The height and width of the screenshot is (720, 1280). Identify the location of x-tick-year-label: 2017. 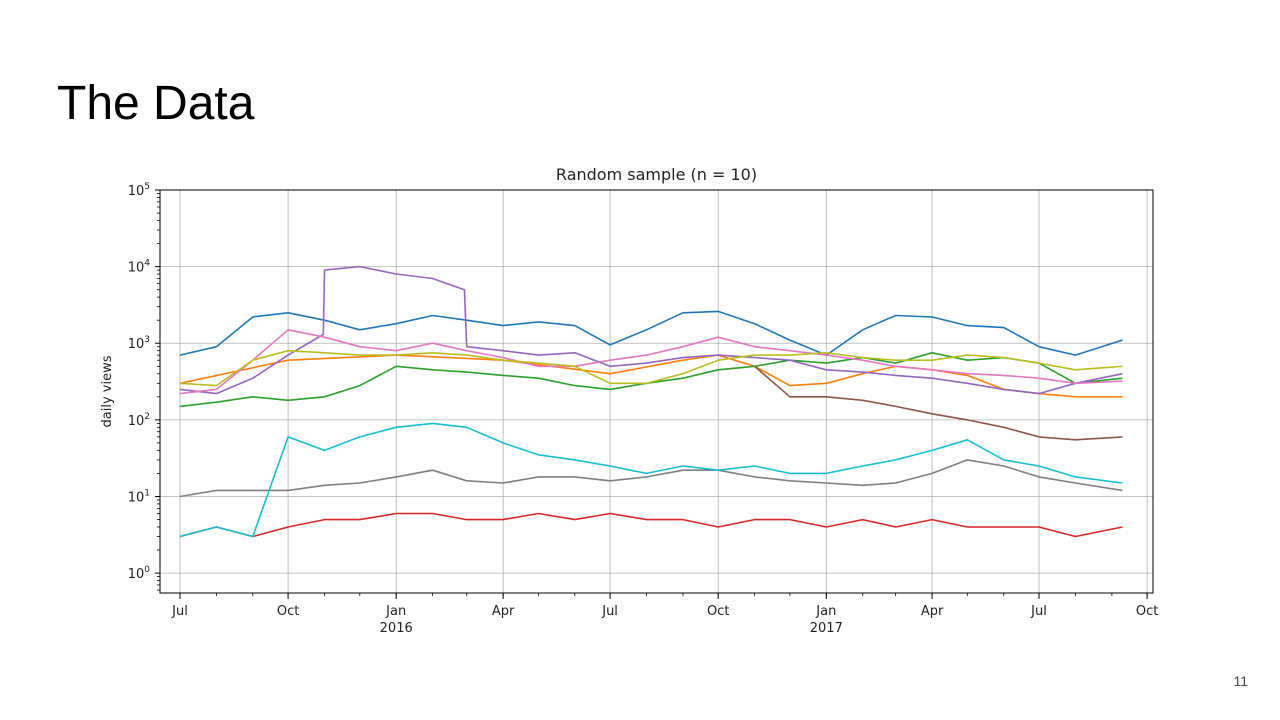
(826, 628).